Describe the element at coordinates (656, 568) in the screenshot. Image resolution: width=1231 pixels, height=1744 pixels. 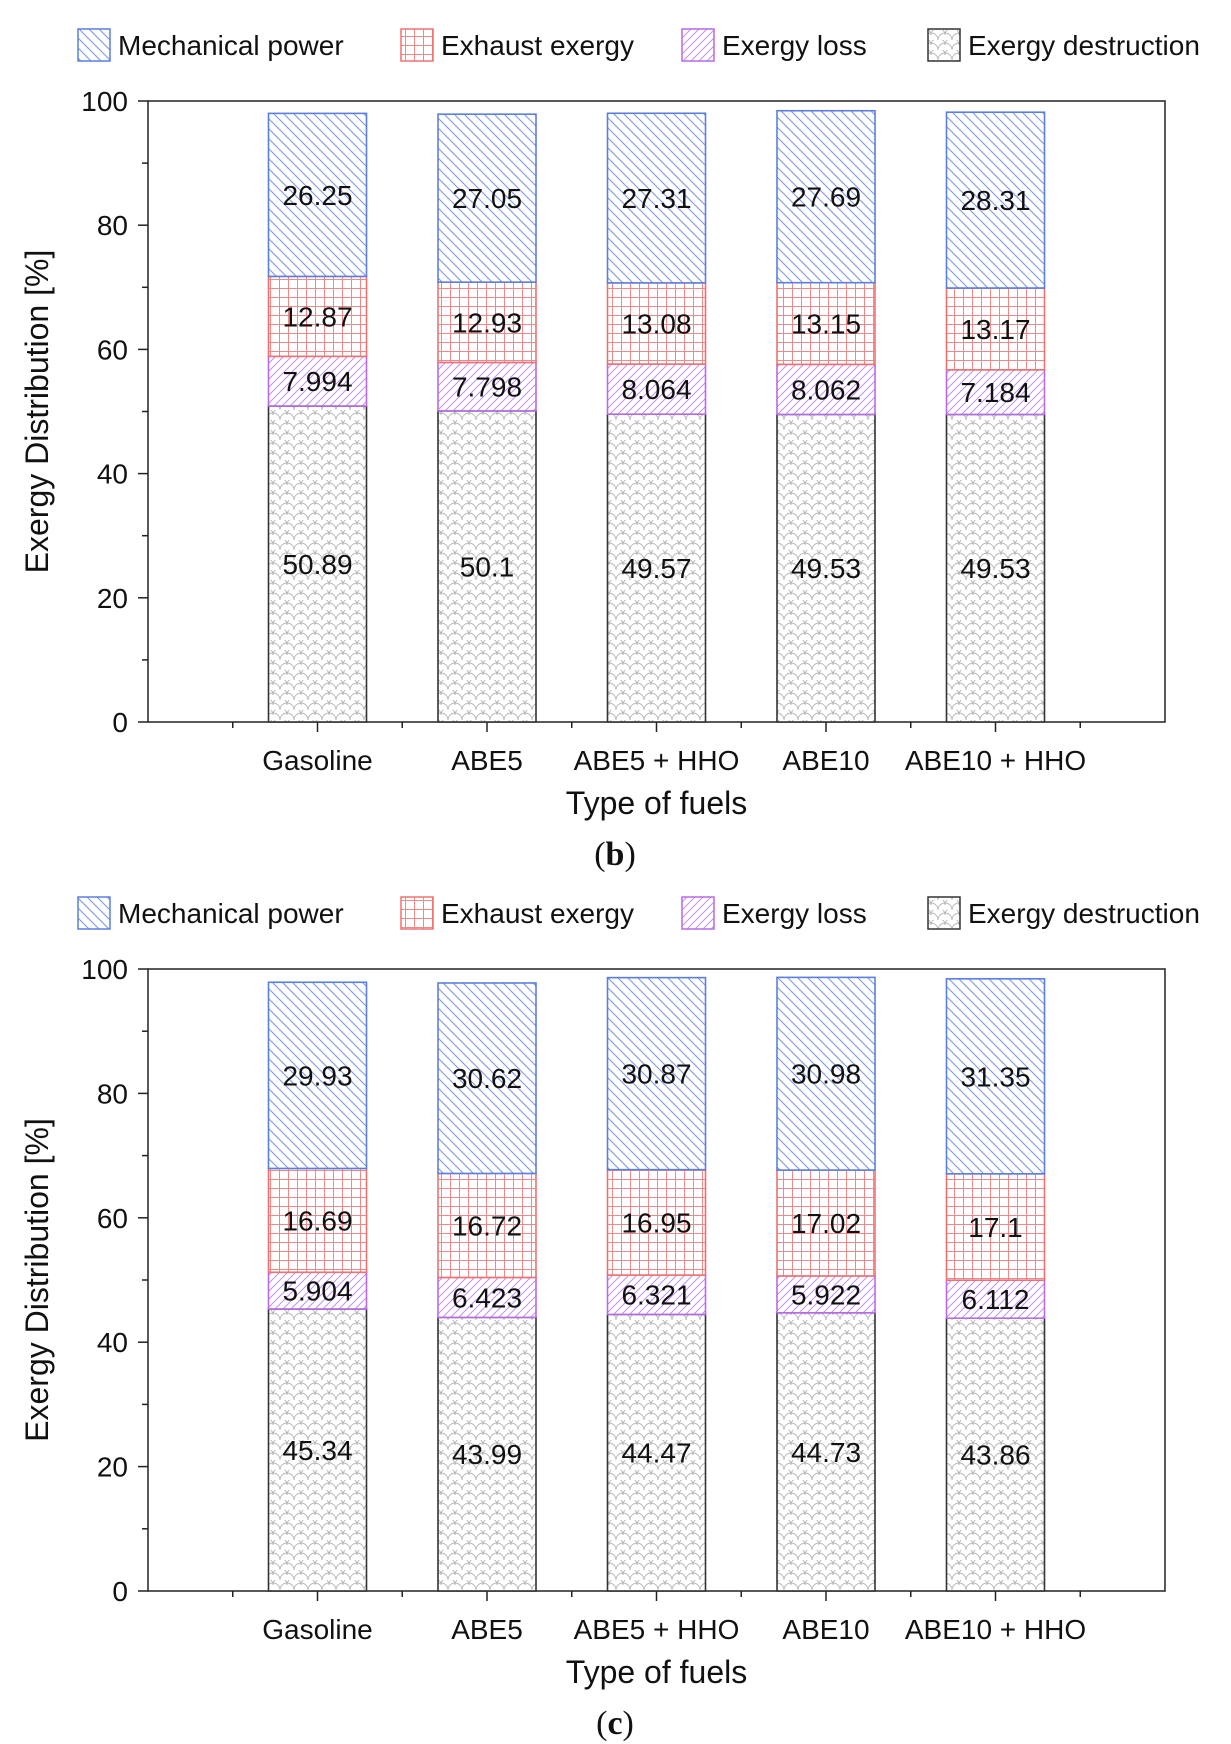
I see `data-label-destruction-abe5-hho-b: 49.57` at that location.